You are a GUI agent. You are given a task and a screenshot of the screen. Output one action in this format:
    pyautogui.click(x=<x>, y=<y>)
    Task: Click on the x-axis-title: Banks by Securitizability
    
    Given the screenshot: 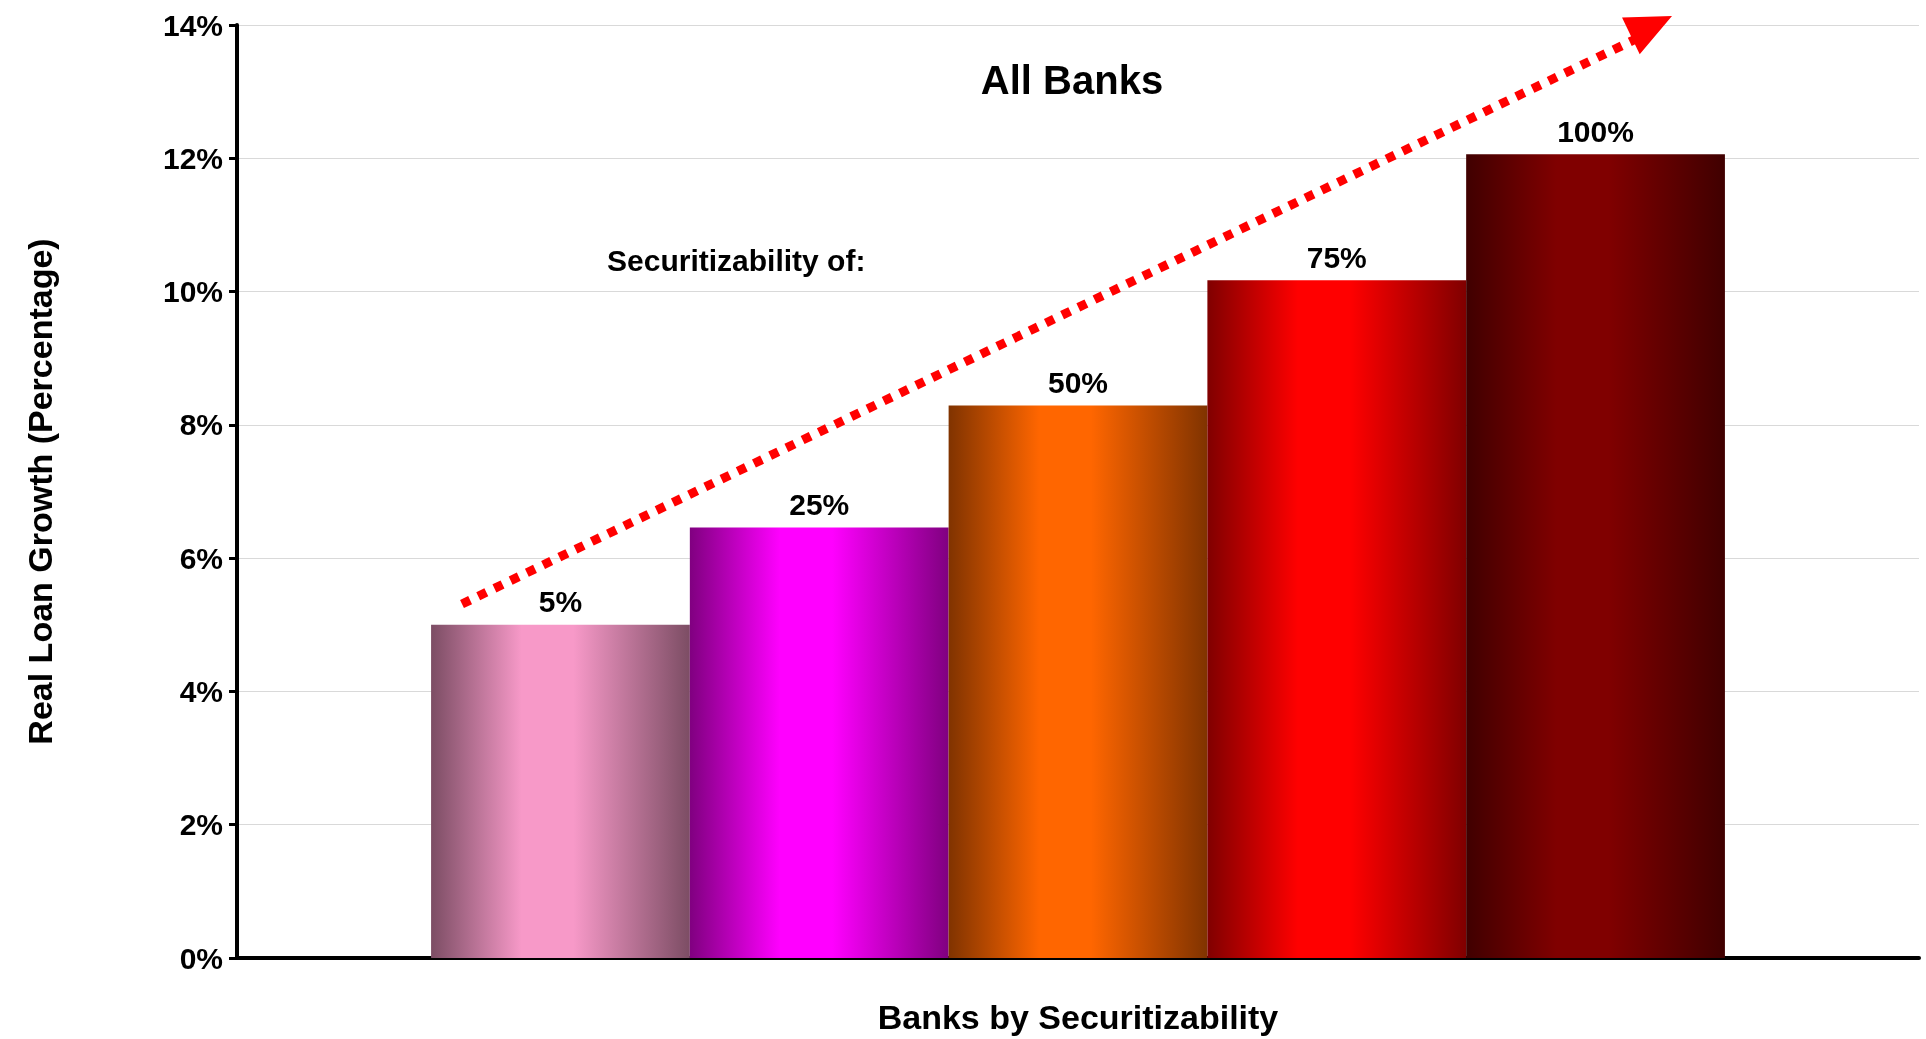 What is the action you would take?
    pyautogui.click(x=1078, y=1017)
    